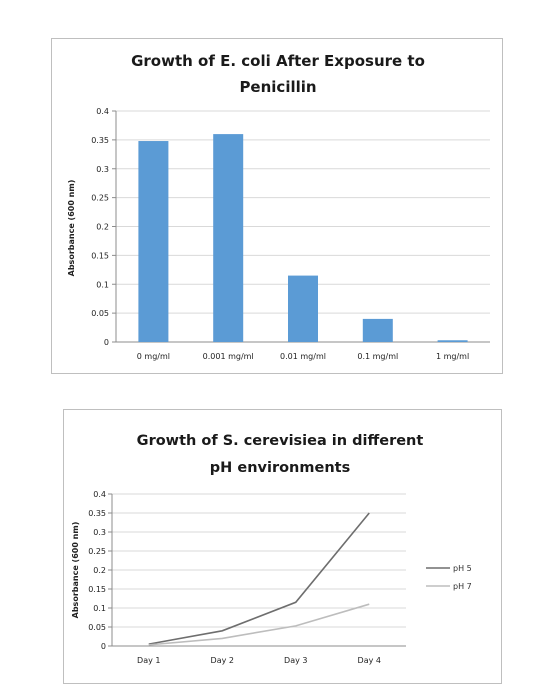  What do you see at coordinates (278, 61) in the screenshot?
I see `chart-title-line-1: Growth of E. coli After Exposure to` at bounding box center [278, 61].